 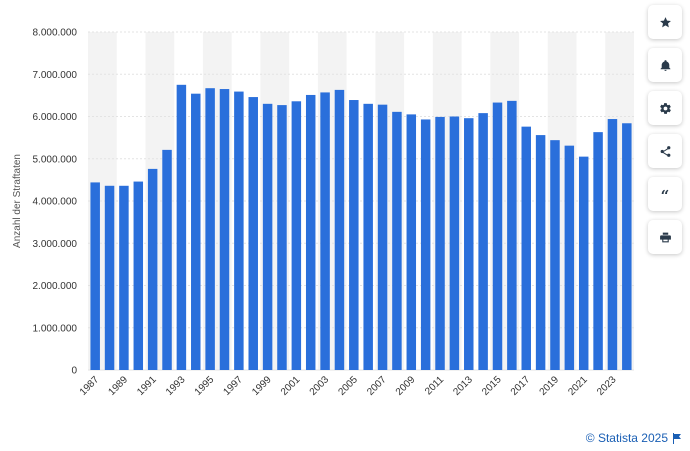 I want to click on x-tick-label: 2023, so click(x=607, y=386).